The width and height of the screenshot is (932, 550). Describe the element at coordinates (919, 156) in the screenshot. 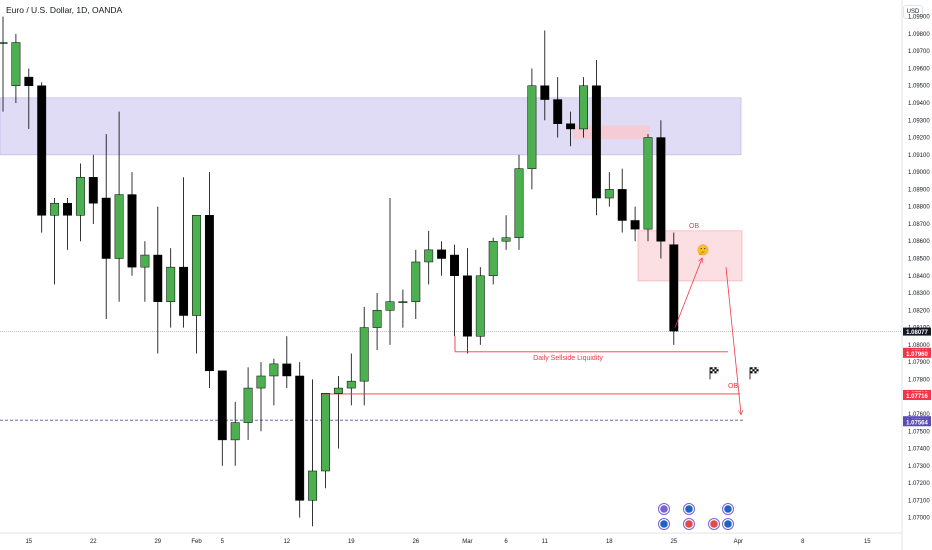

I see `price-tick-label: 1.09100` at that location.